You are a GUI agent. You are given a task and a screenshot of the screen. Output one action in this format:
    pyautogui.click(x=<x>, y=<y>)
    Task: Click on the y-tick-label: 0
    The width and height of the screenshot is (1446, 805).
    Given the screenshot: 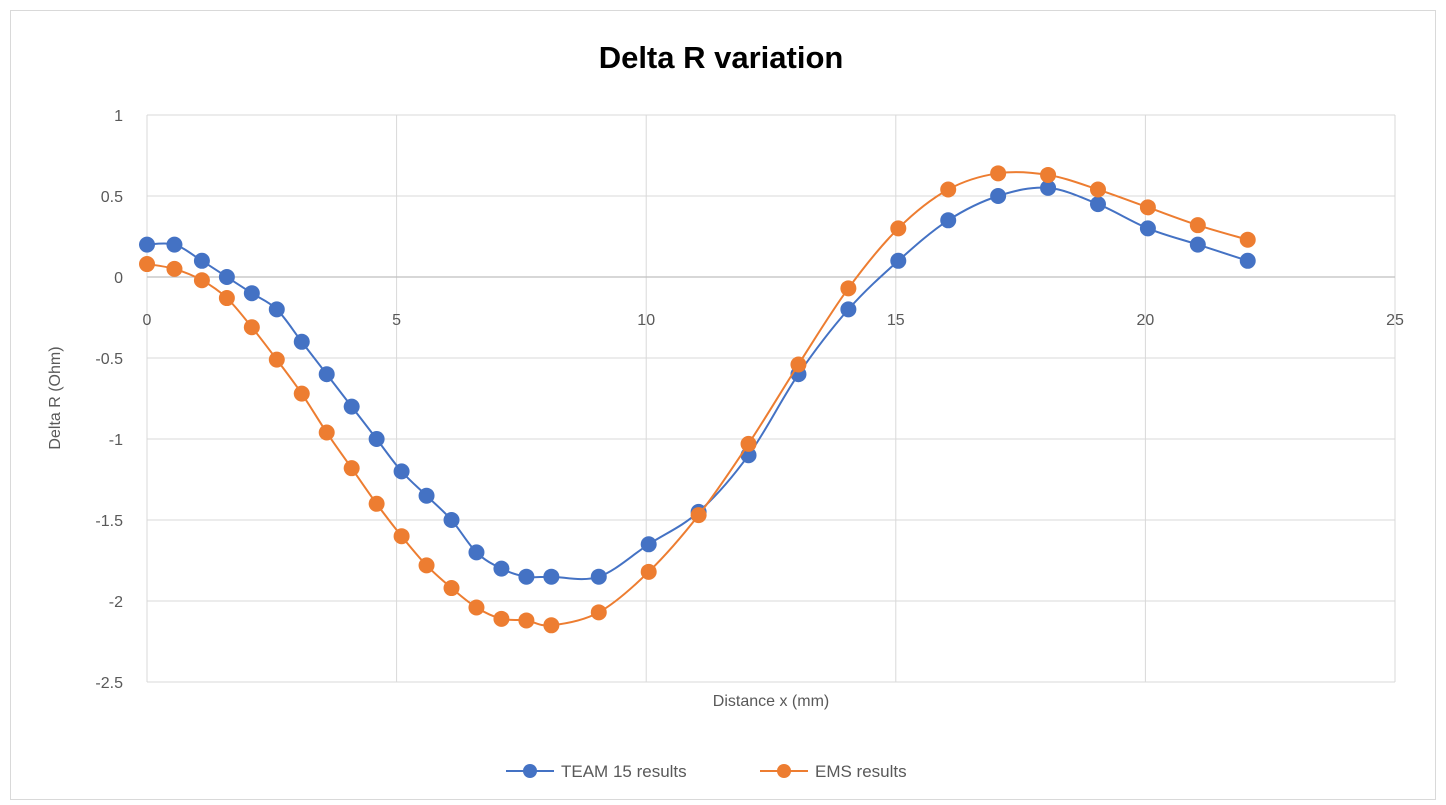 What is the action you would take?
    pyautogui.click(x=118, y=278)
    